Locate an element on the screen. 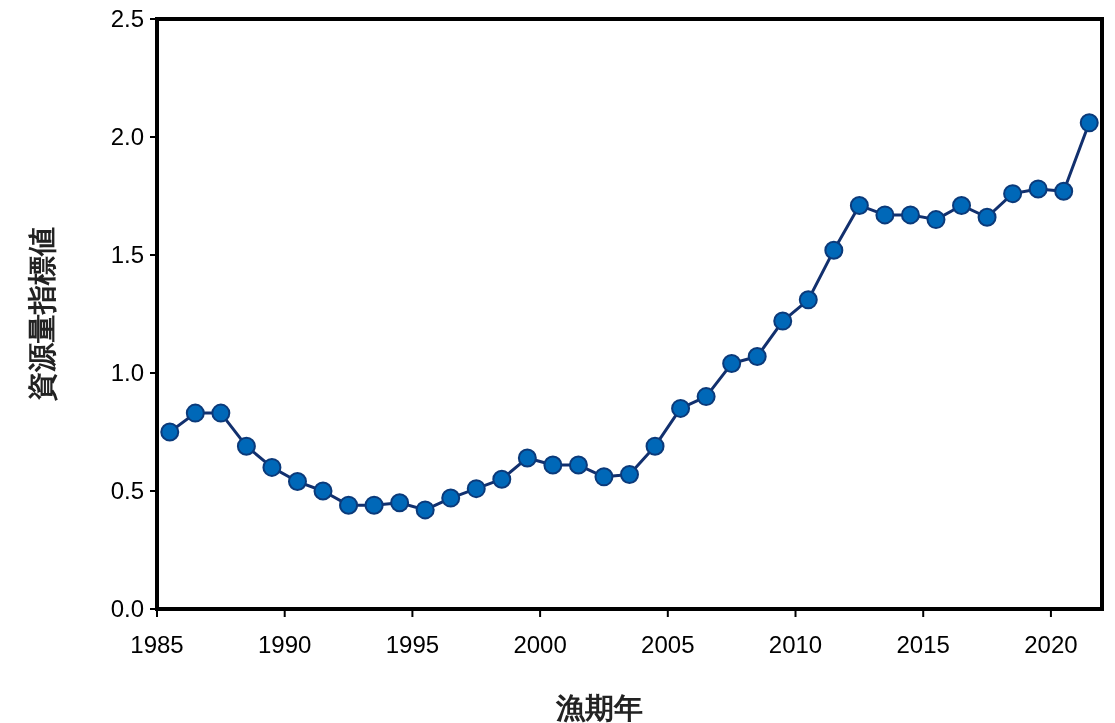 The image size is (1115, 723). y-tick-label: 2.0 is located at coordinates (127, 136).